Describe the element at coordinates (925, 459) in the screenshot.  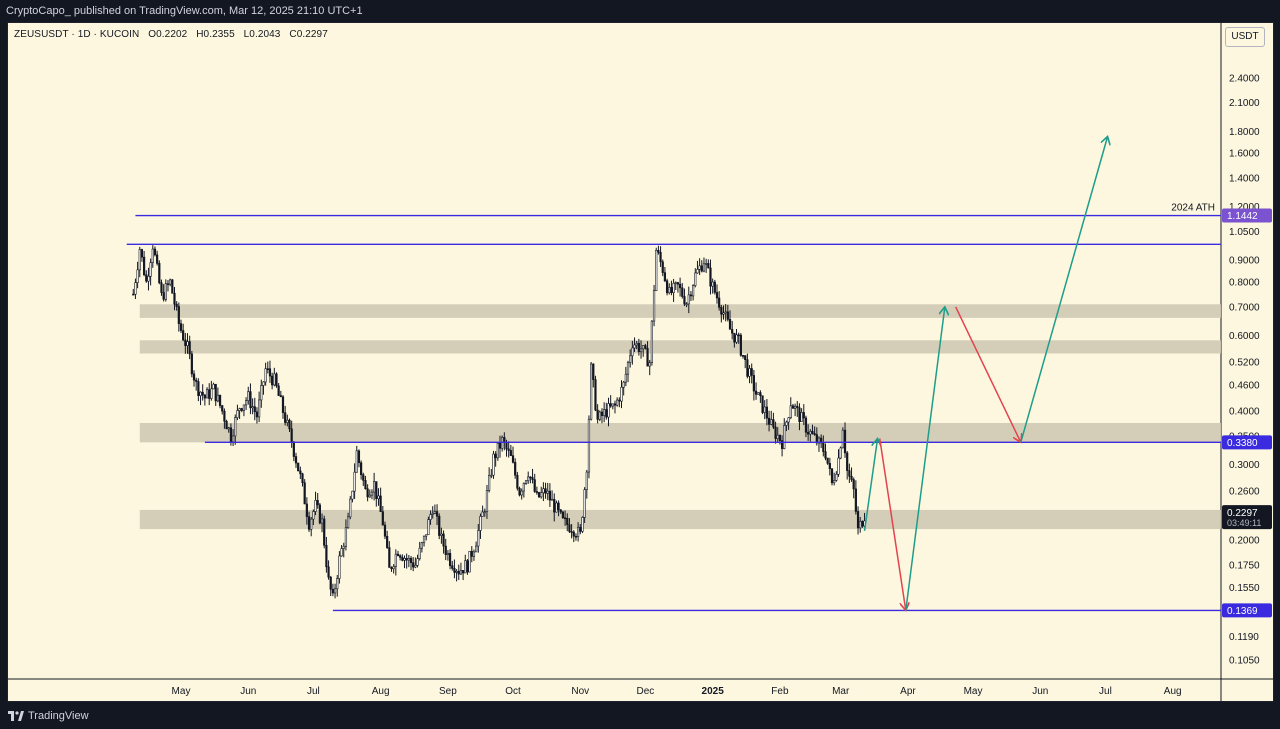
I see `projection-arrow-up` at that location.